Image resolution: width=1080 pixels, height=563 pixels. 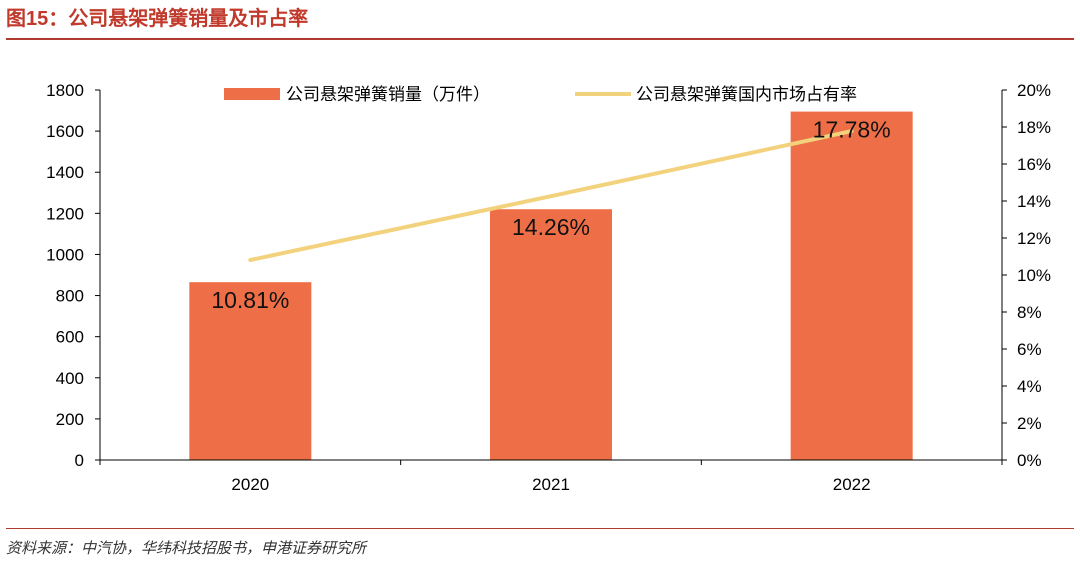 What do you see at coordinates (65, 213) in the screenshot?
I see `y-left-tick-label: 1200` at bounding box center [65, 213].